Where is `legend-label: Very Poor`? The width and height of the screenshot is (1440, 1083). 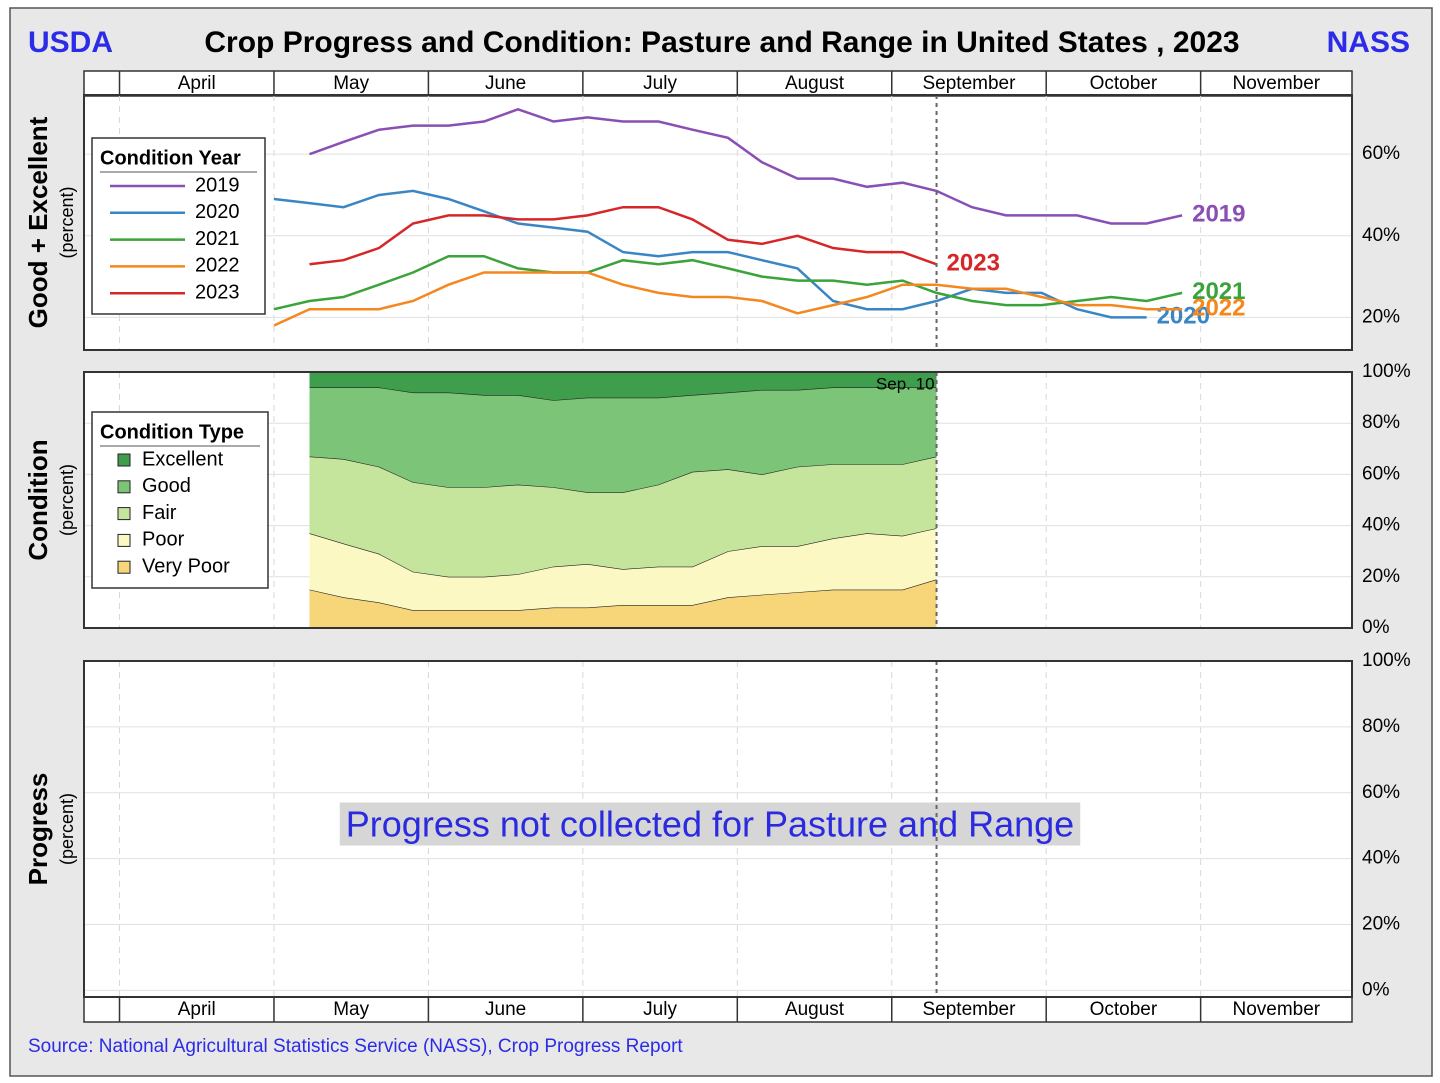 legend-label: Very Poor is located at coordinates (186, 566).